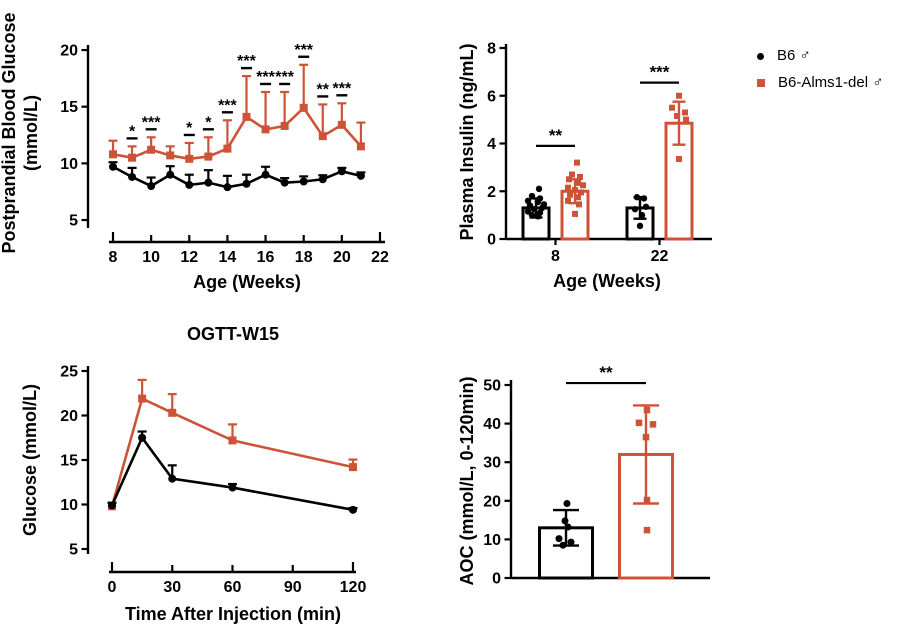 The image size is (918, 644). I want to click on y-tick-label: 6, so click(491, 96).